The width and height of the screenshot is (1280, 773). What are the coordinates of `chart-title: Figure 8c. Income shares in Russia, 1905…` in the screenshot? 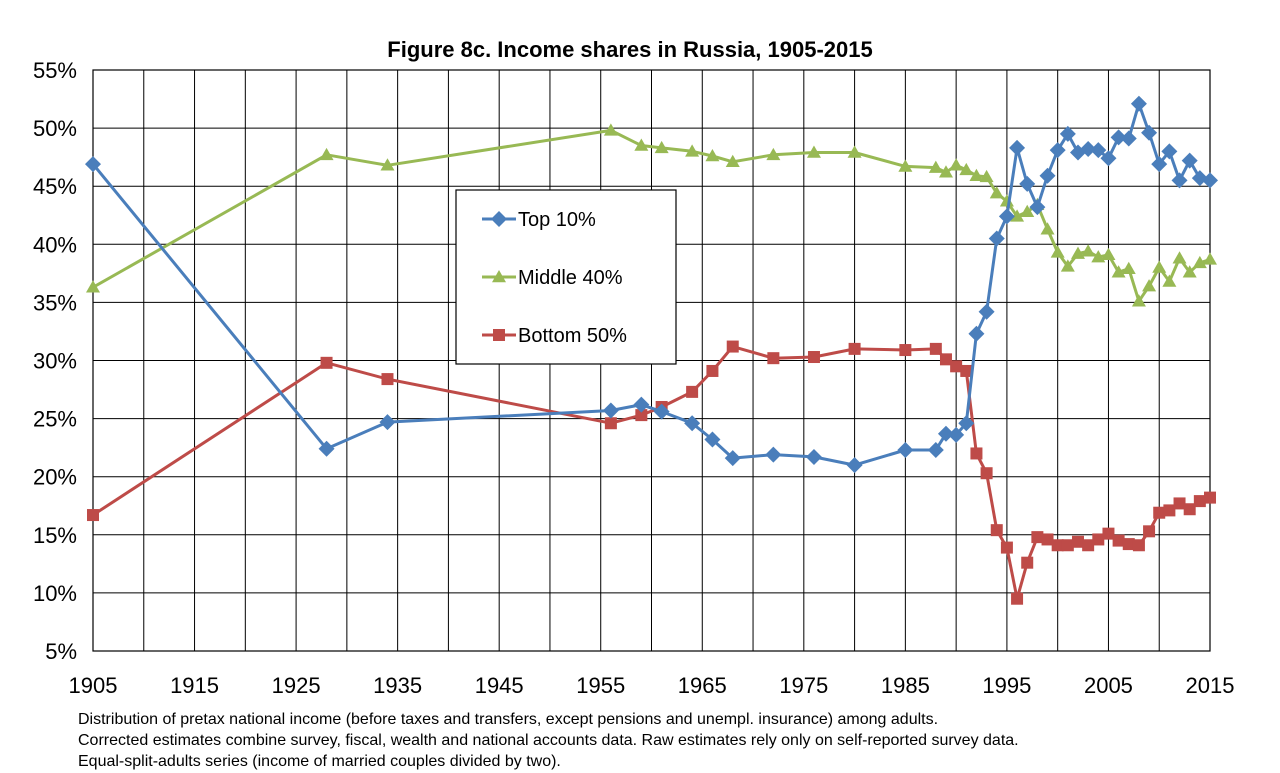 It's located at (629, 49).